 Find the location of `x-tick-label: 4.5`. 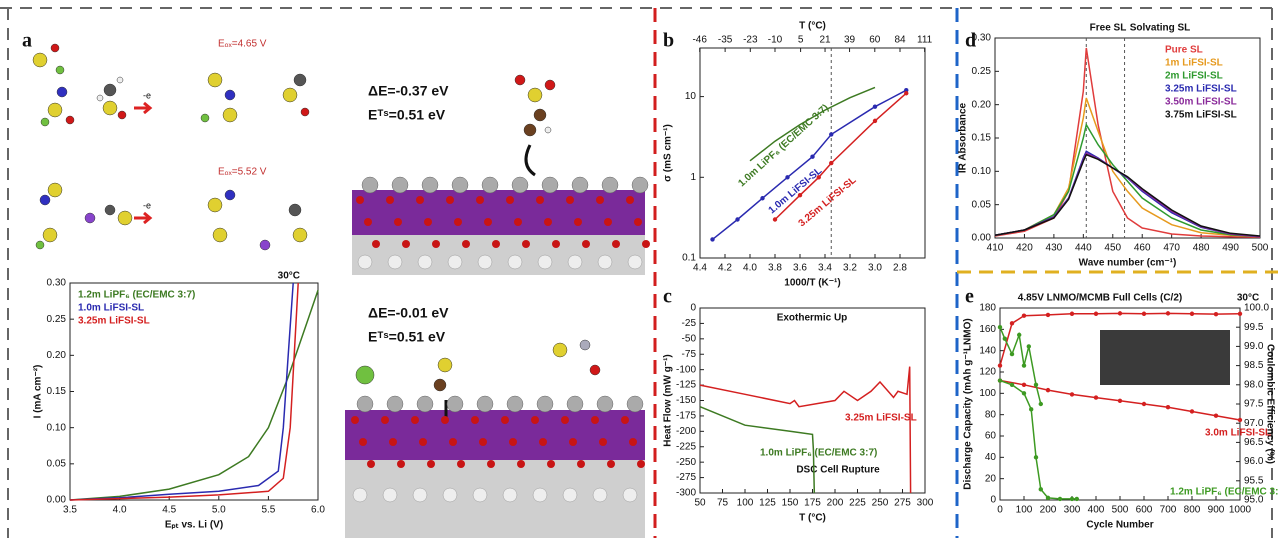

x-tick-label: 4.5 is located at coordinates (169, 510).